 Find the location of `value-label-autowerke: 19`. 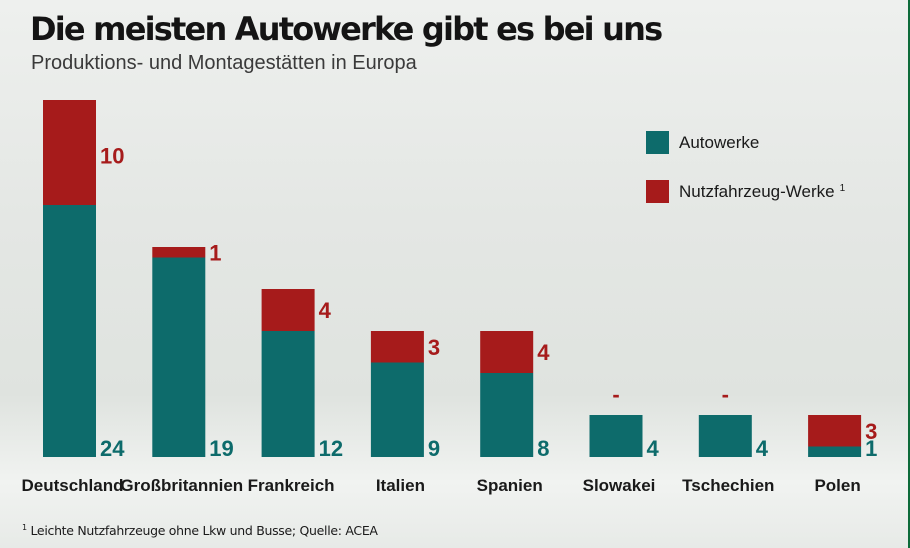

value-label-autowerke: 19 is located at coordinates (221, 448).